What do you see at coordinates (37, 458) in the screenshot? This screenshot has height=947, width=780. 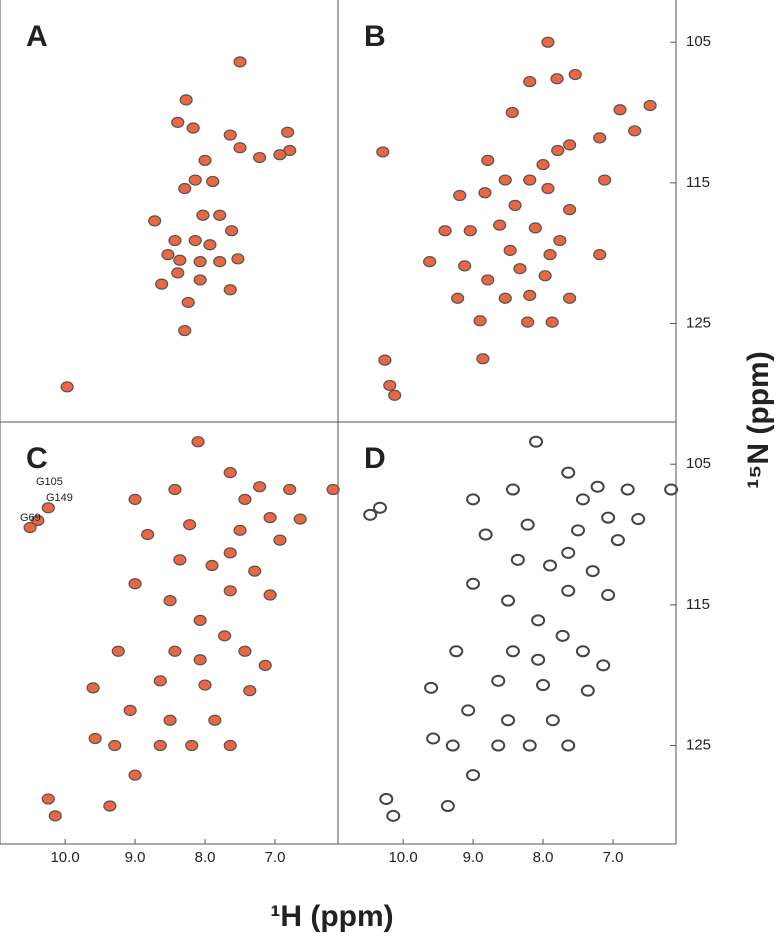 I see `panel-letter: C` at bounding box center [37, 458].